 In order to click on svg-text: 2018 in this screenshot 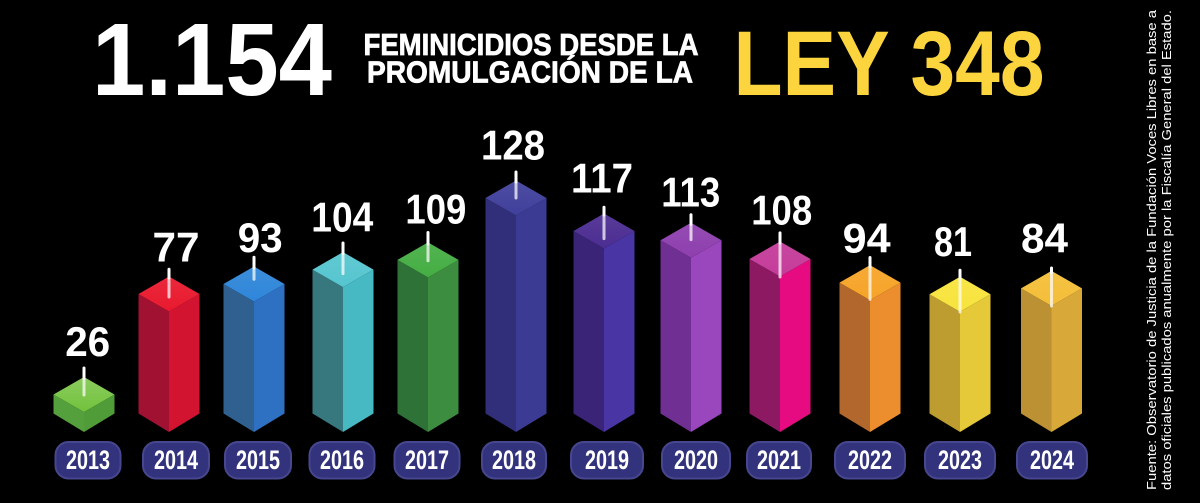, I will do `click(514, 460)`.